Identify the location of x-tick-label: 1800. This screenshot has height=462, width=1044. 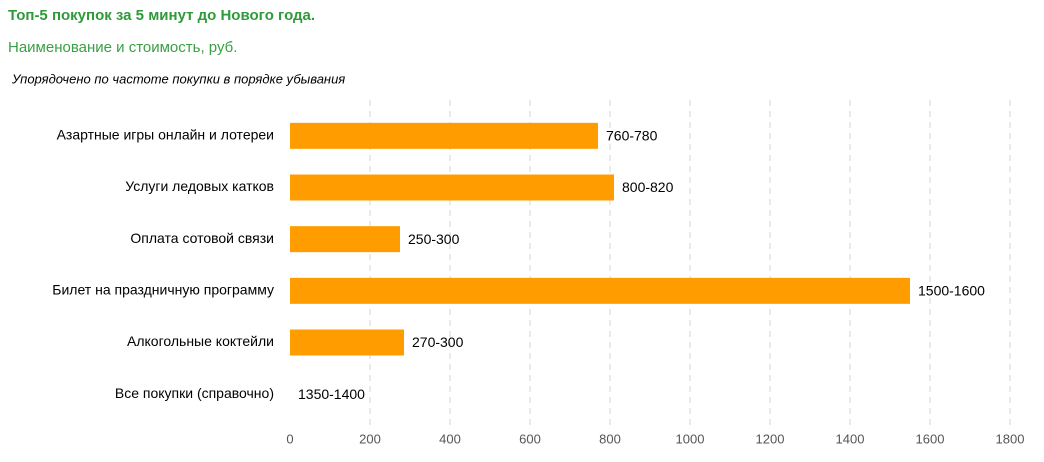
(1010, 438).